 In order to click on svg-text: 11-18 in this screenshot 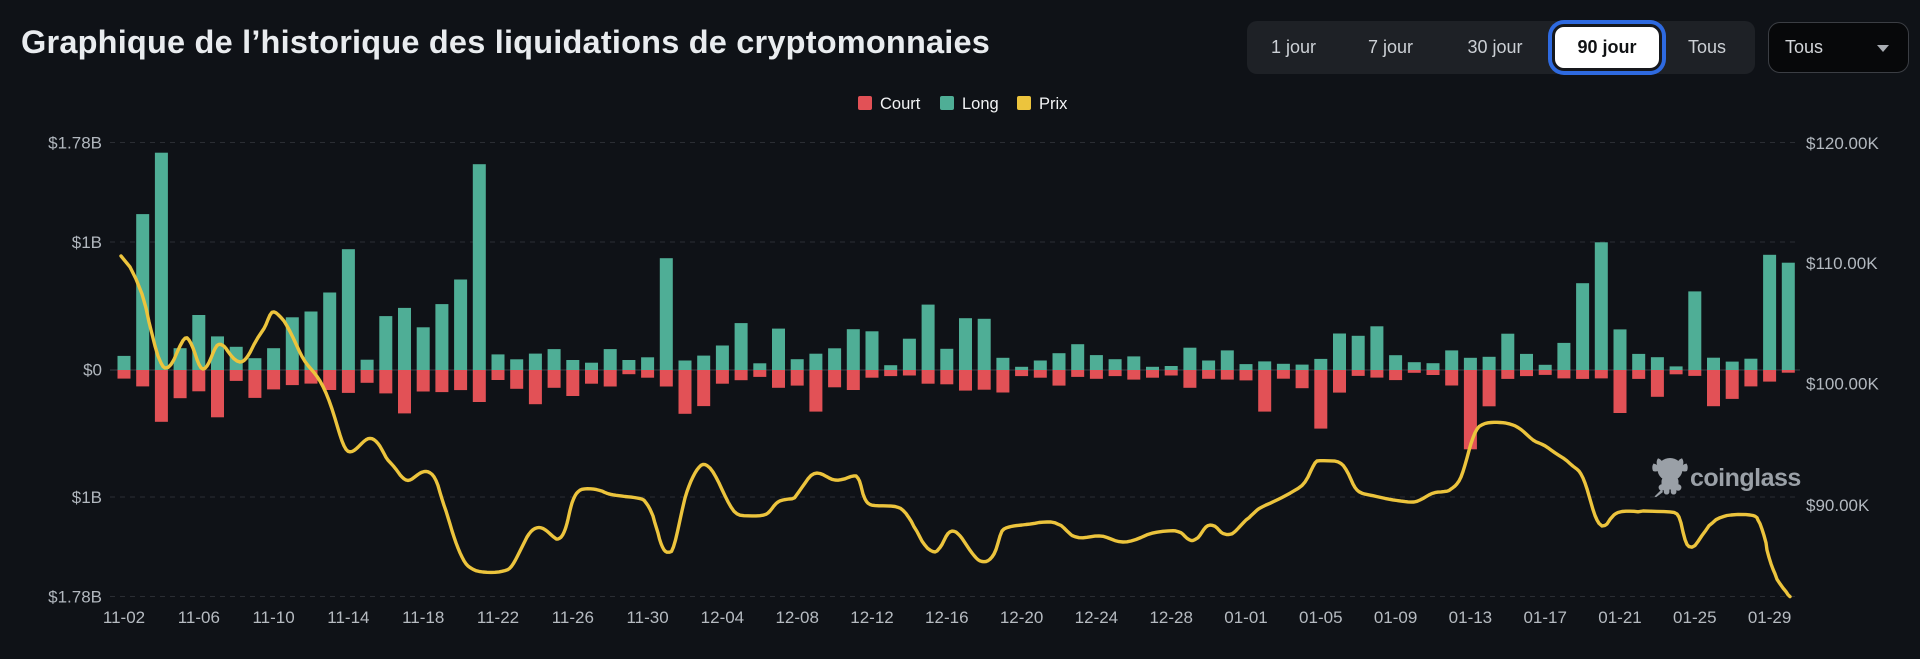, I will do `click(423, 617)`.